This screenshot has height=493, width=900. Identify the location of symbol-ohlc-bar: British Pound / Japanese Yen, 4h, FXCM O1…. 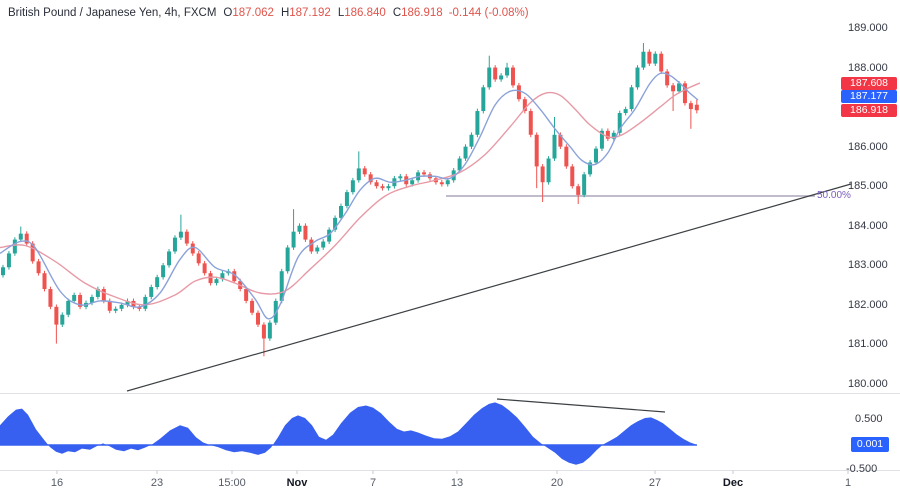
(268, 13).